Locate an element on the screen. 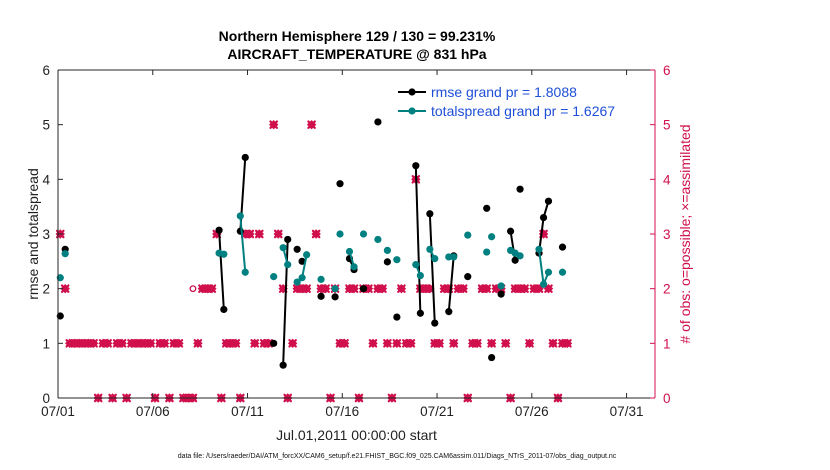 The width and height of the screenshot is (830, 470). y-right-tick-label: 6 is located at coordinates (667, 70).